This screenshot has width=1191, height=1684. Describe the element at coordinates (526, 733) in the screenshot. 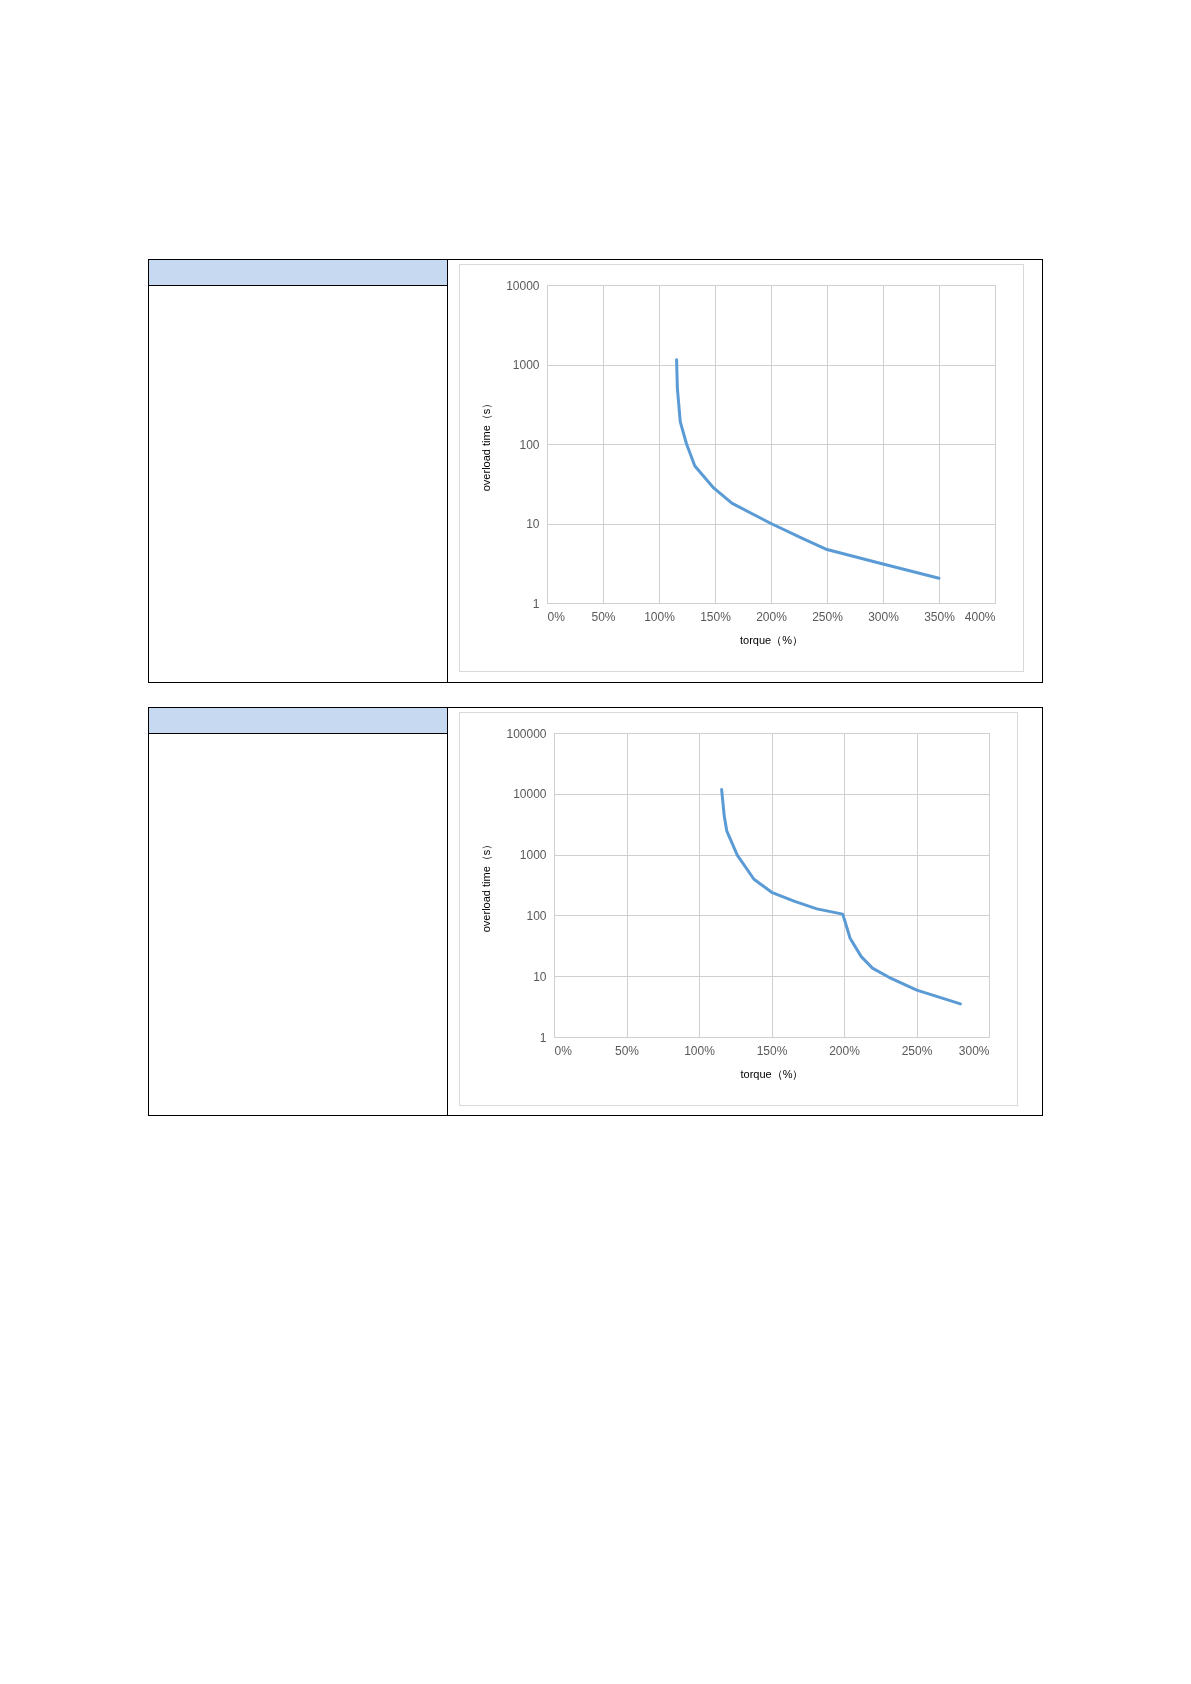

I see `y-tick-label: 100000` at that location.